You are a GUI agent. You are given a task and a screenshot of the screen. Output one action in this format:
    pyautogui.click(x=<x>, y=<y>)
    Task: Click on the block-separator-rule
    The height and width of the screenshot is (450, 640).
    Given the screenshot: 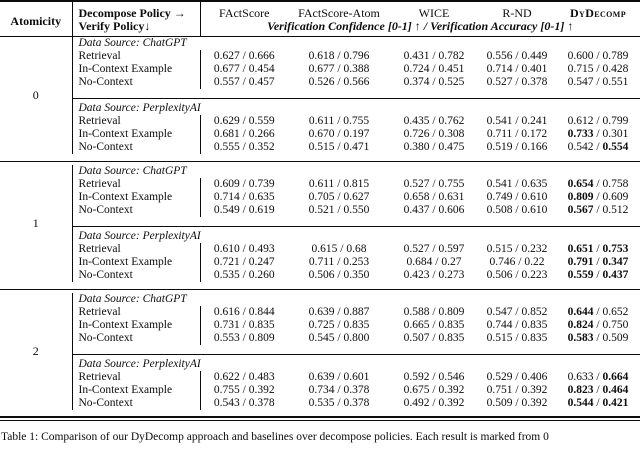 What is the action you would take?
    pyautogui.click(x=356, y=351)
    